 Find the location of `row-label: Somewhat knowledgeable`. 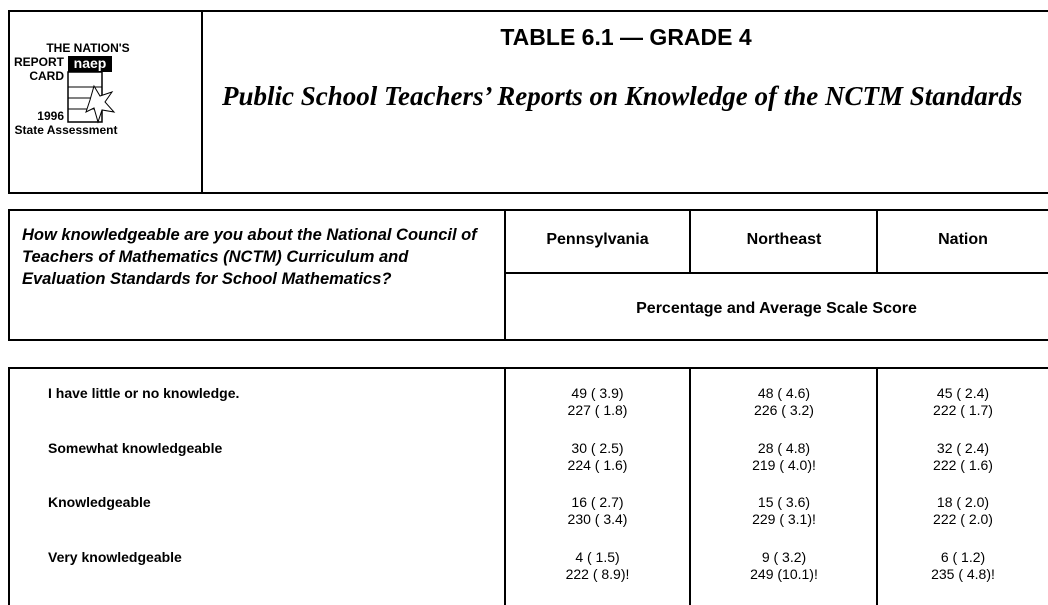

row-label: Somewhat knowledgeable is located at coordinates (135, 447).